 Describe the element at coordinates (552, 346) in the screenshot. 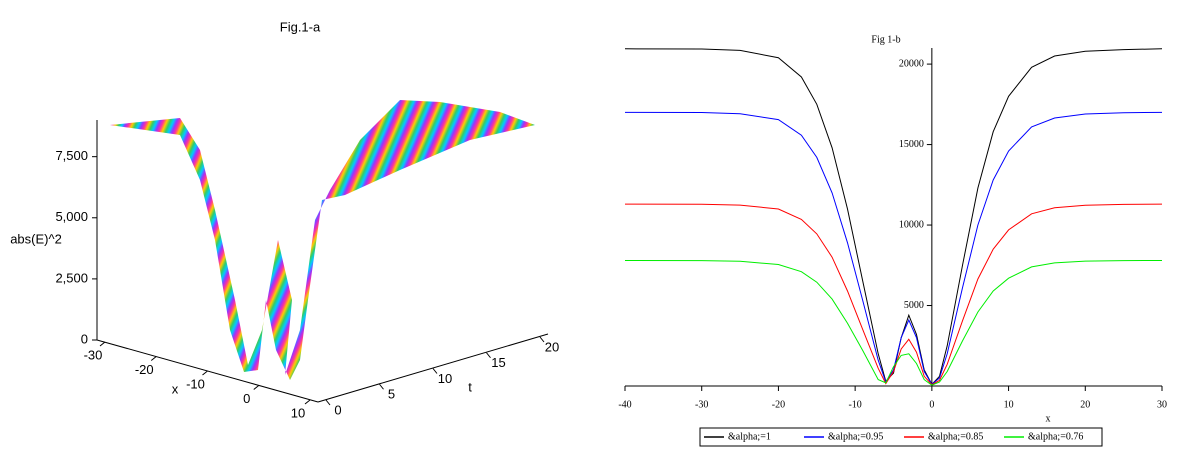

I see `t-tick-label: 20` at that location.